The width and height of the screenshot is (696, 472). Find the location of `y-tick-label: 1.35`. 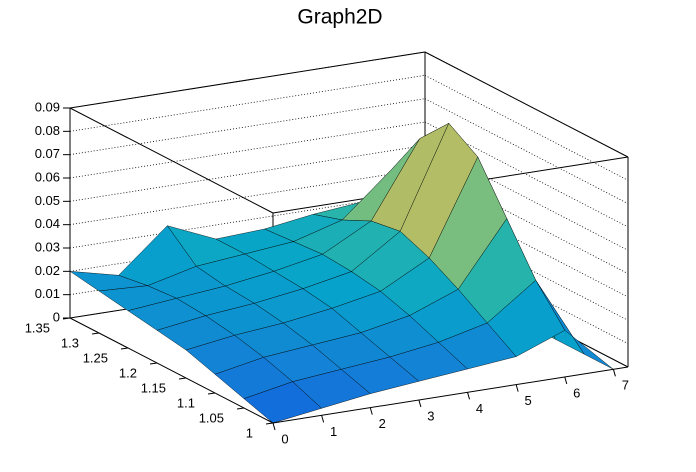

y-tick-label: 1.35 is located at coordinates (37, 327).